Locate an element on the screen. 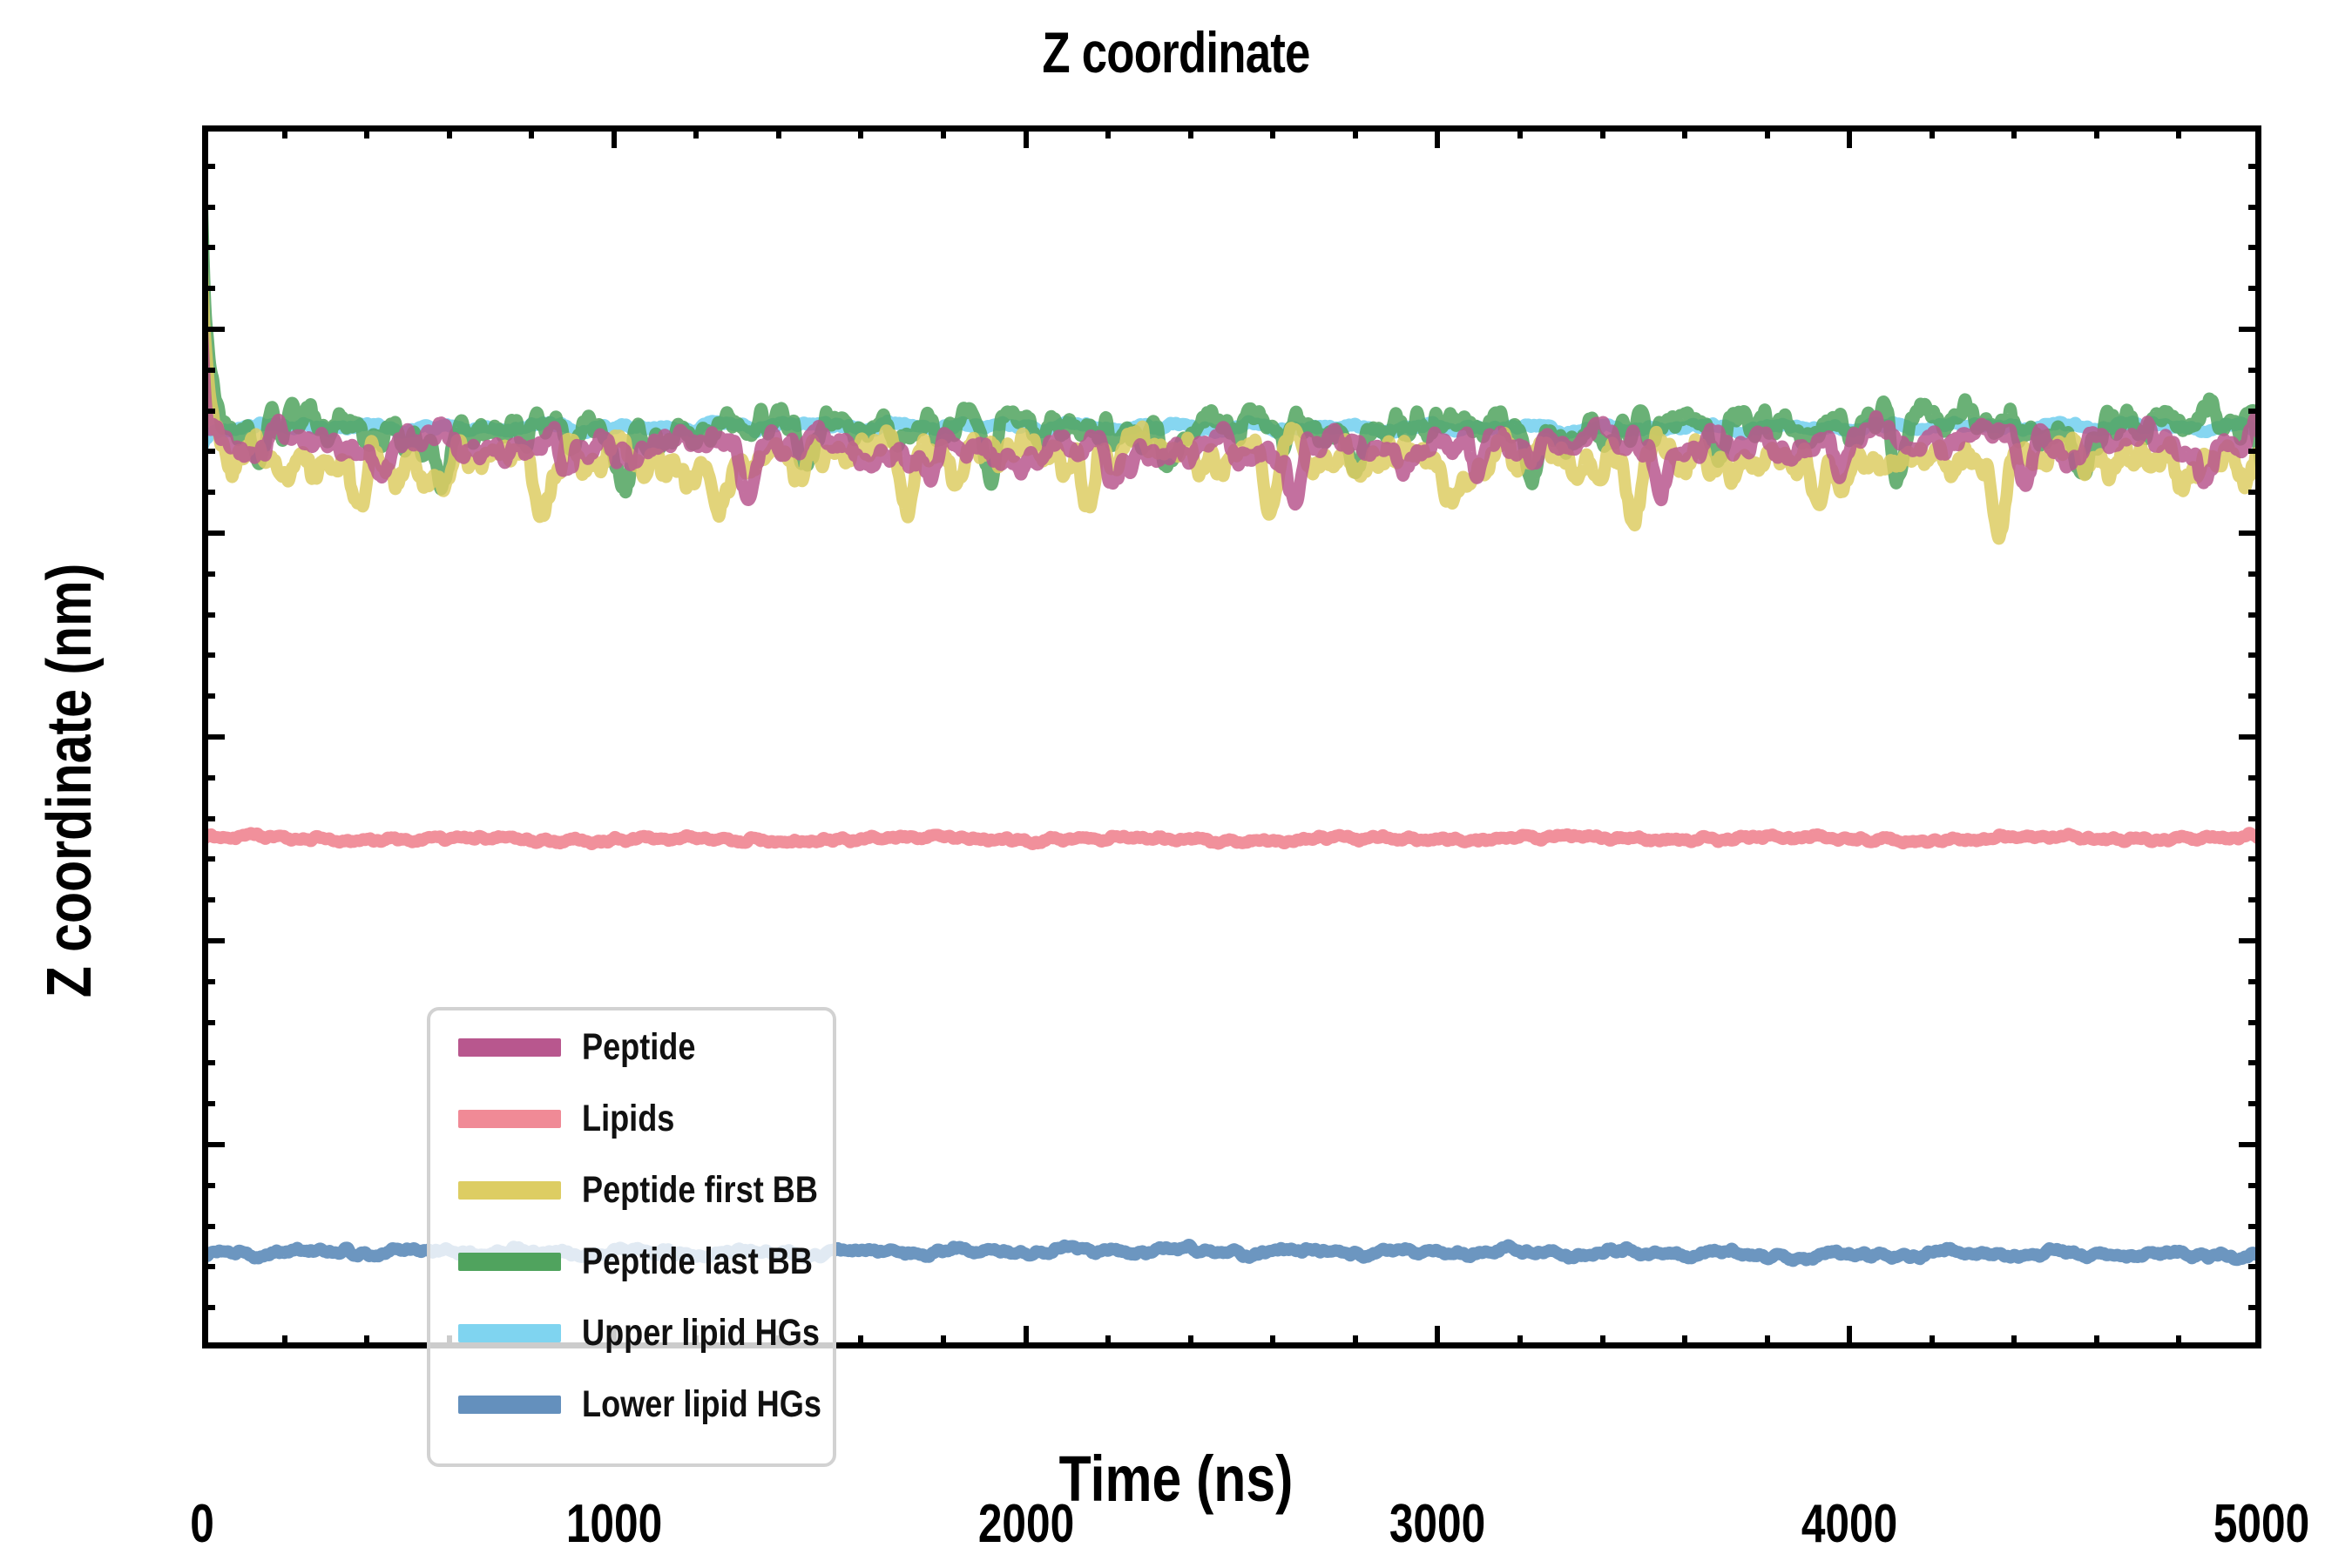  legend-item: Lipids is located at coordinates (635, 1118).